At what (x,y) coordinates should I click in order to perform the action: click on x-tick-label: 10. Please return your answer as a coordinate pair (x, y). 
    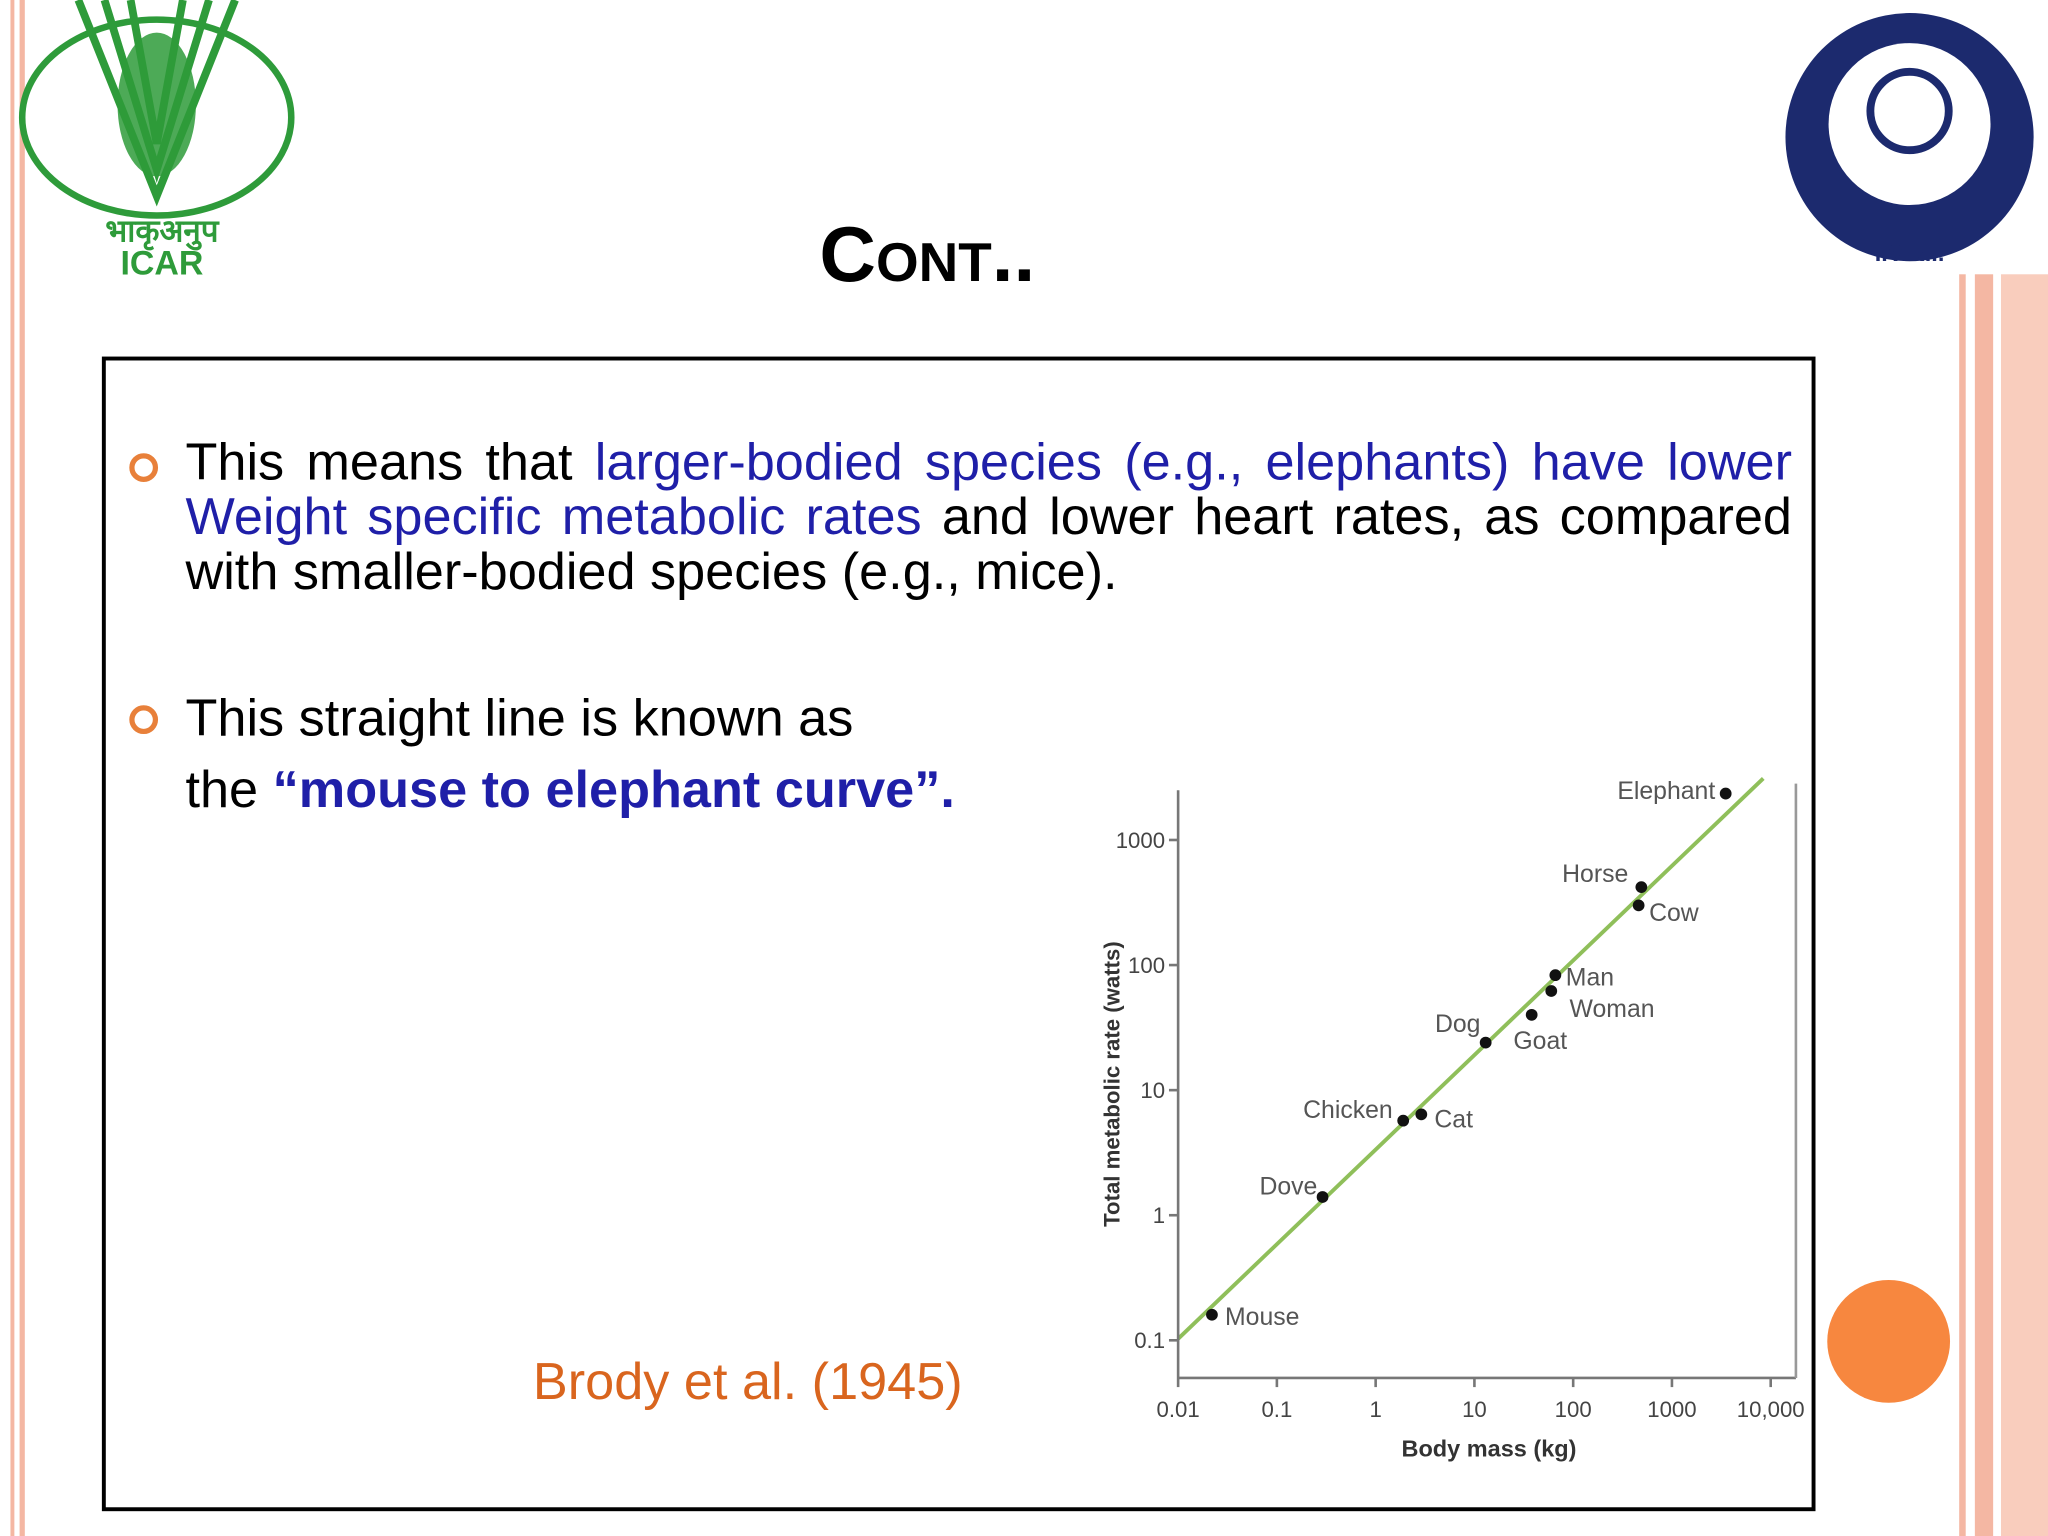
    Looking at the image, I should click on (1474, 1409).